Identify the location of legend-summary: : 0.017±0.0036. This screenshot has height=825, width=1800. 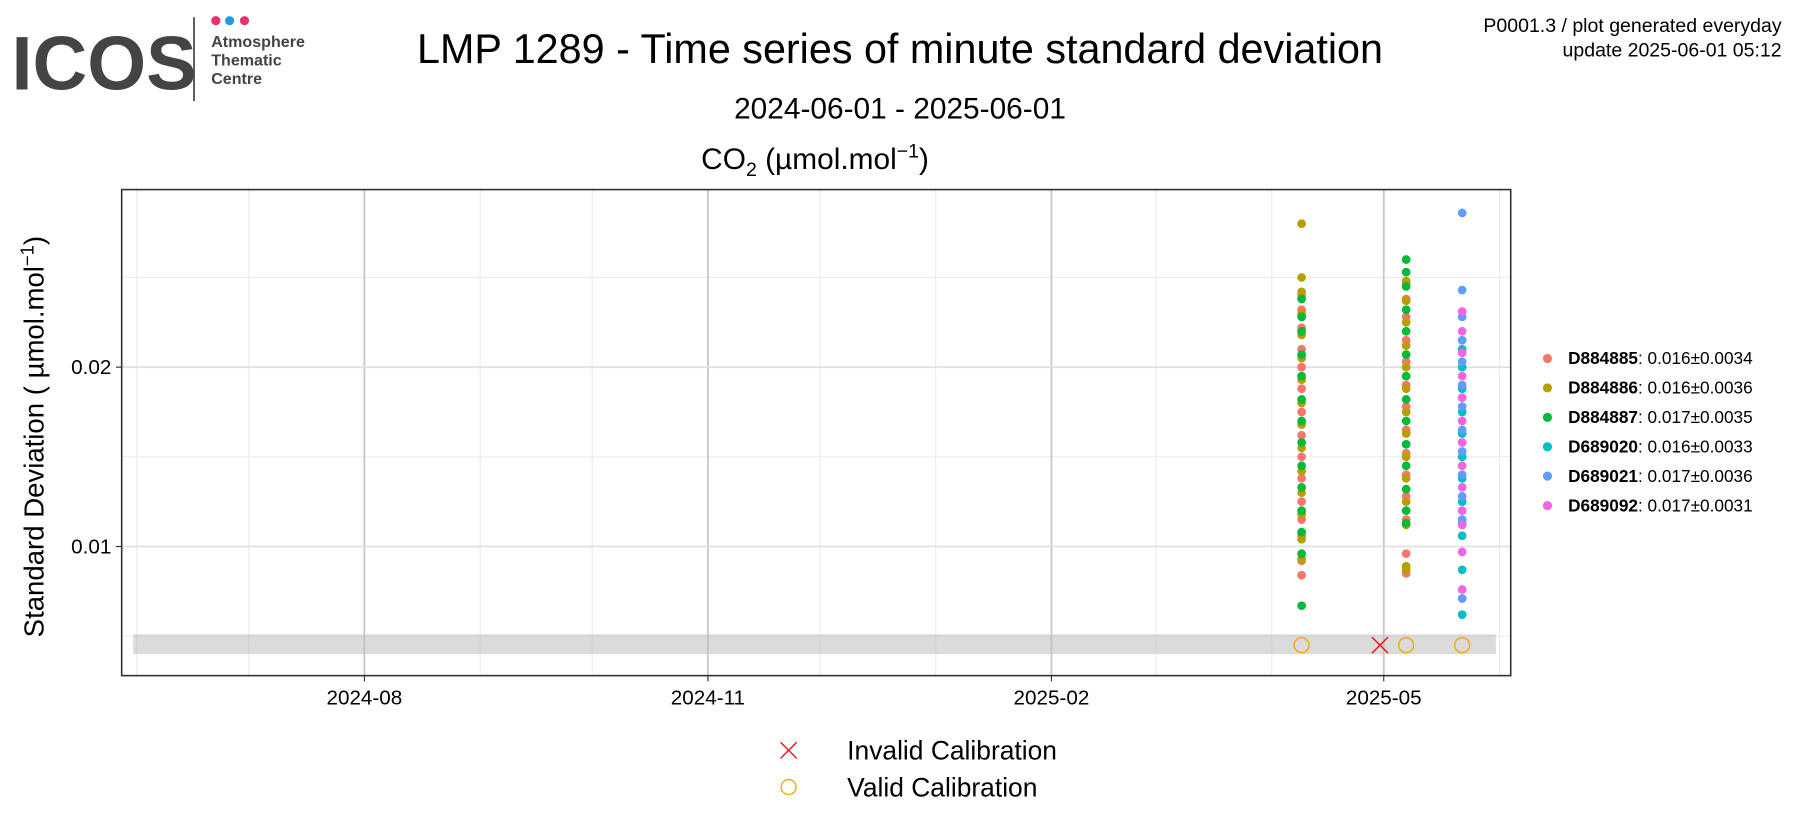
(1695, 476).